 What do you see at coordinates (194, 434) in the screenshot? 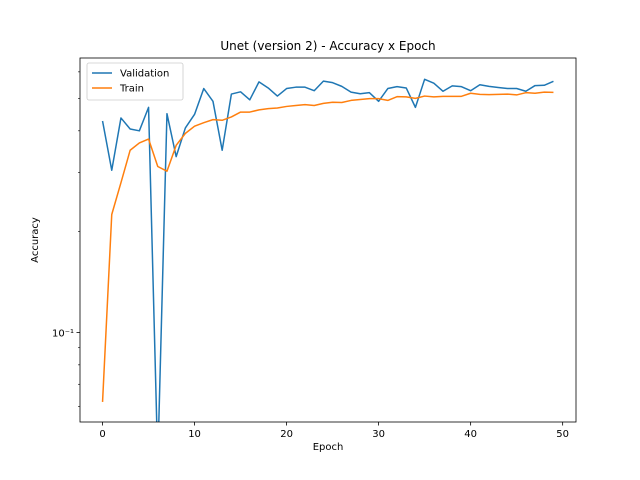
I see `x-tick-label: 10` at bounding box center [194, 434].